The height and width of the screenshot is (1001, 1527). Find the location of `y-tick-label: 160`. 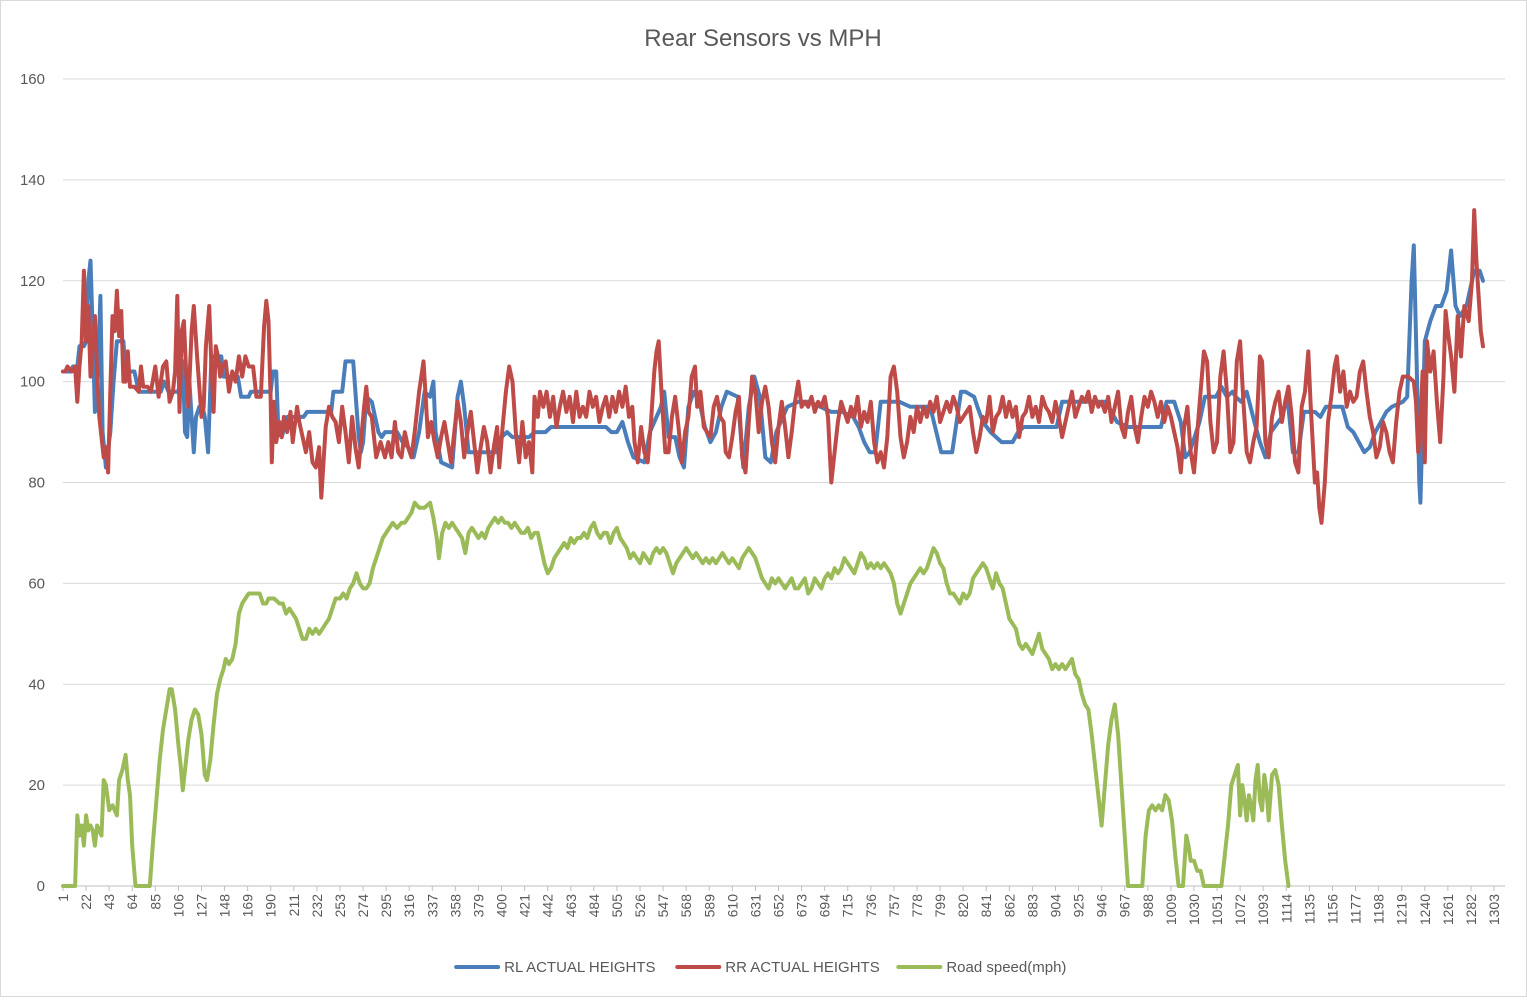

y-tick-label: 160 is located at coordinates (32, 79).